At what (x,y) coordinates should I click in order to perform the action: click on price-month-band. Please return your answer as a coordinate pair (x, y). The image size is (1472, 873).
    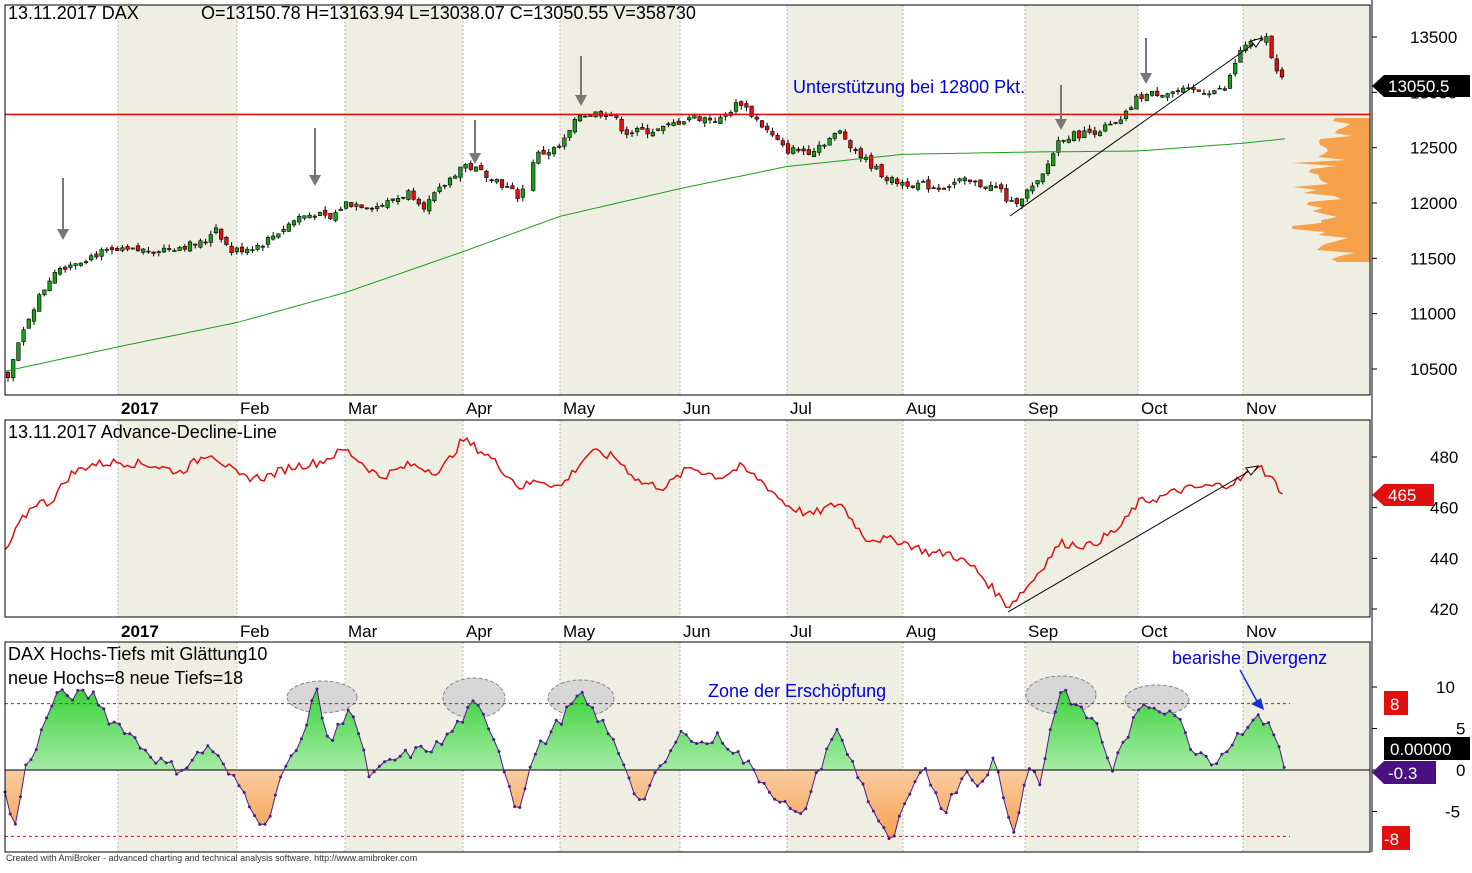
    Looking at the image, I should click on (177, 200).